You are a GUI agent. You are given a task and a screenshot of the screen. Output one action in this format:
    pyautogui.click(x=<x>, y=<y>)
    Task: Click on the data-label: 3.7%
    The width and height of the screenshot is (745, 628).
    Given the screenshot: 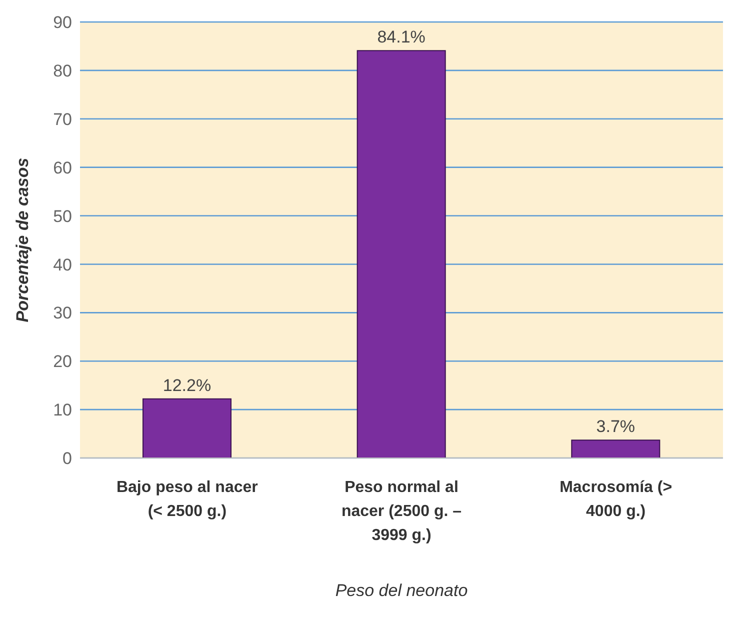 What is the action you would take?
    pyautogui.click(x=616, y=426)
    